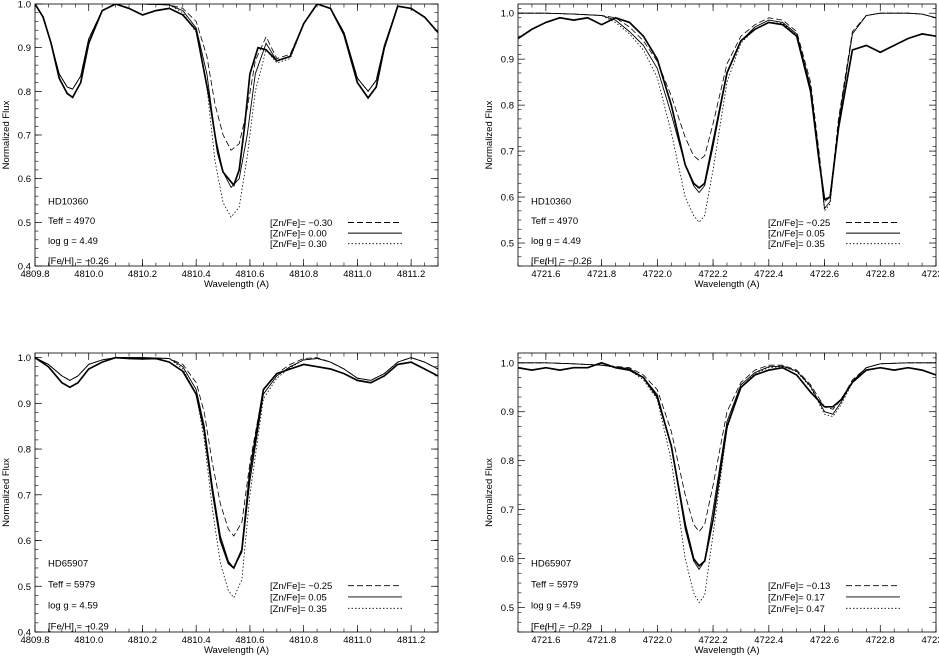 The width and height of the screenshot is (939, 665). Describe the element at coordinates (799, 586) in the screenshot. I see `legend-label: [Zn/Fe]= −0.13` at that location.